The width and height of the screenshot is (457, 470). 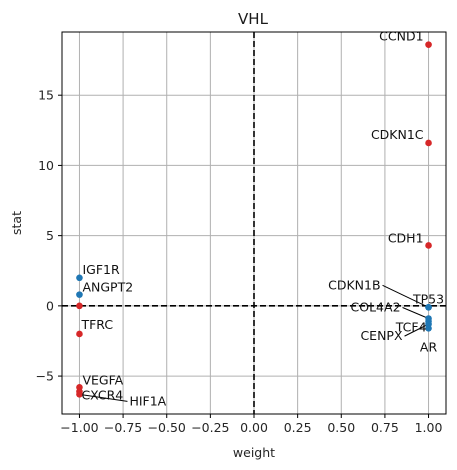 What do you see at coordinates (298, 427) in the screenshot?
I see `x-tick-label: 0.25` at bounding box center [298, 427].